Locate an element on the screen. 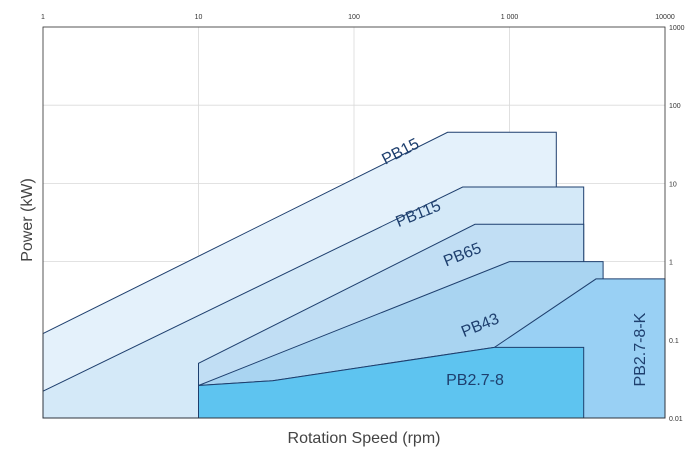 The height and width of the screenshot is (451, 687). y-tick-label: 1 is located at coordinates (671, 263).